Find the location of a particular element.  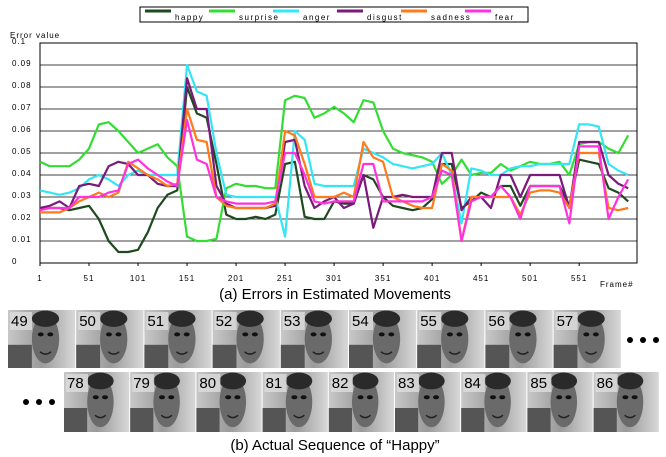

caption-a: (a) Errors in Estimated Movements is located at coordinates (335, 294).